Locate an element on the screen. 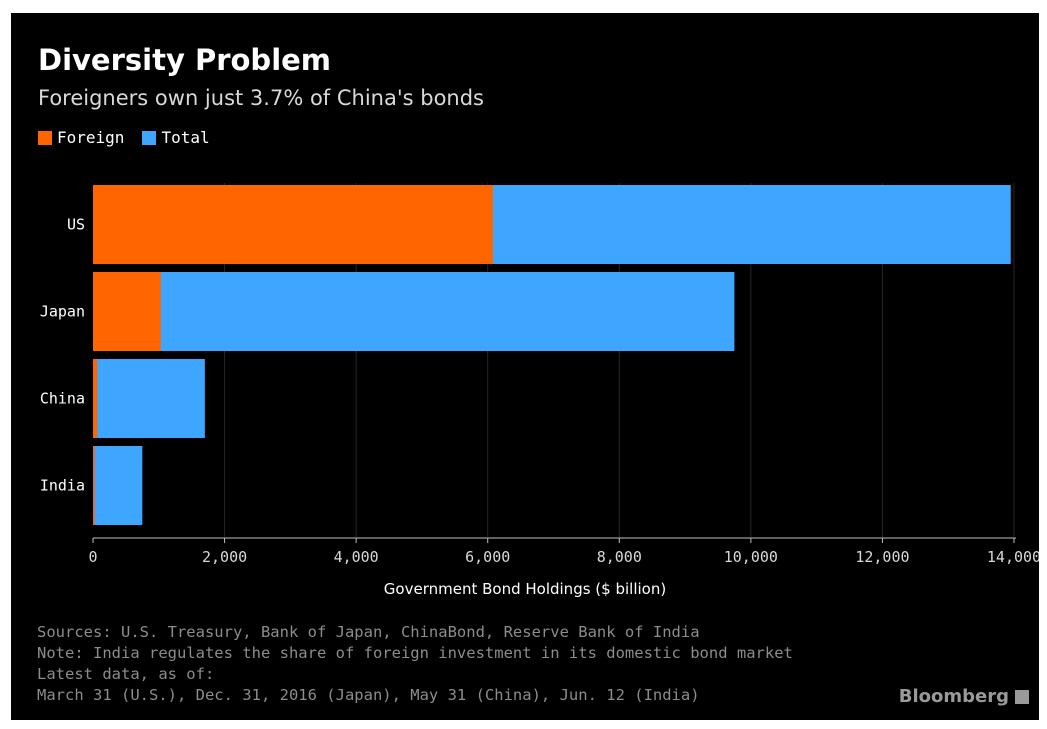 Image resolution: width=1047 pixels, height=729 pixels. brand-label: Bloomberg is located at coordinates (953, 696).